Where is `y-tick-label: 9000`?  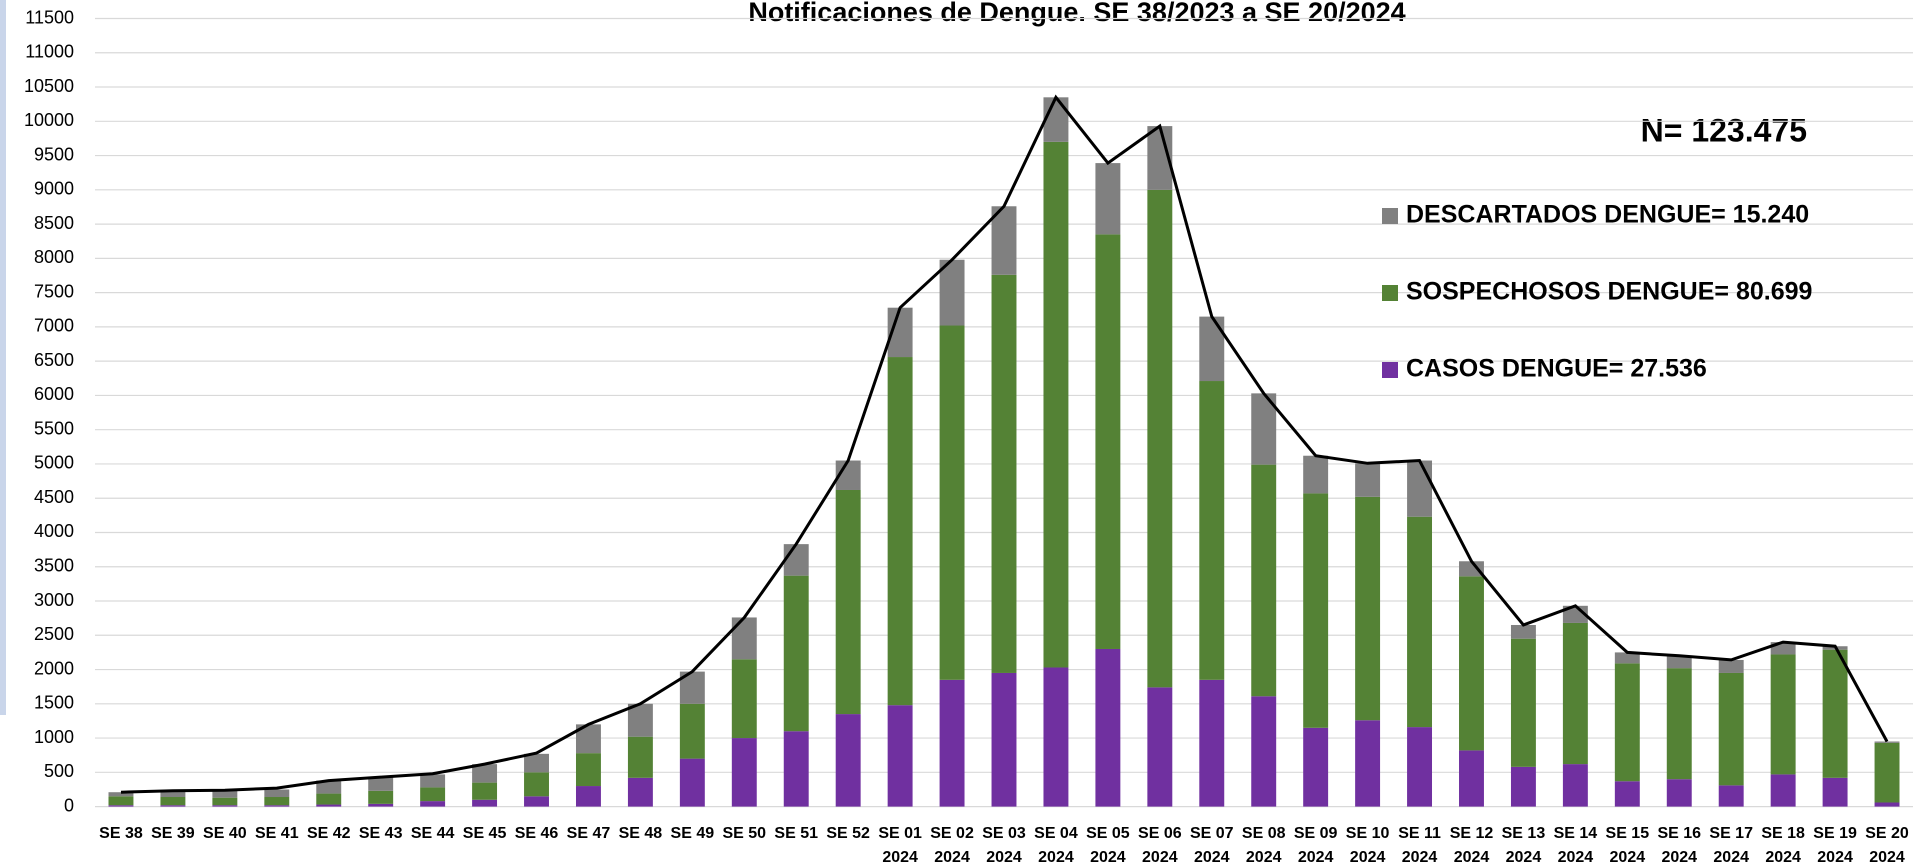
y-tick-label: 9000 is located at coordinates (54, 189).